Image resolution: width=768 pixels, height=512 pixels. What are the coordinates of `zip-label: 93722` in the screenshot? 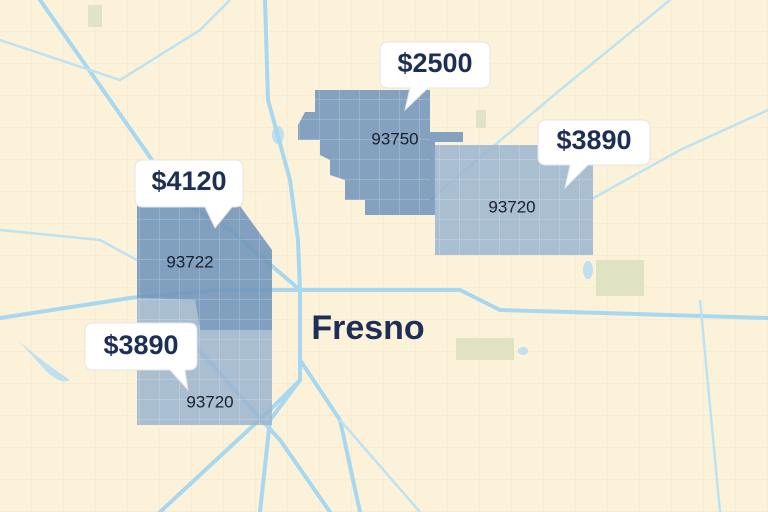 It's located at (189, 261).